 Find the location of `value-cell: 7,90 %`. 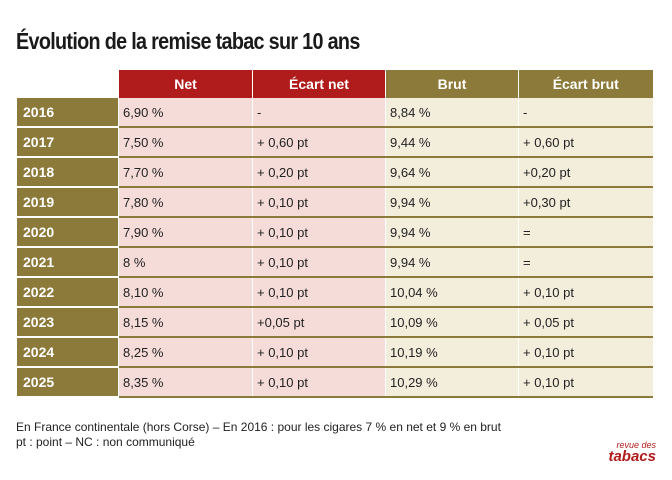

value-cell: 7,90 % is located at coordinates (185, 232).